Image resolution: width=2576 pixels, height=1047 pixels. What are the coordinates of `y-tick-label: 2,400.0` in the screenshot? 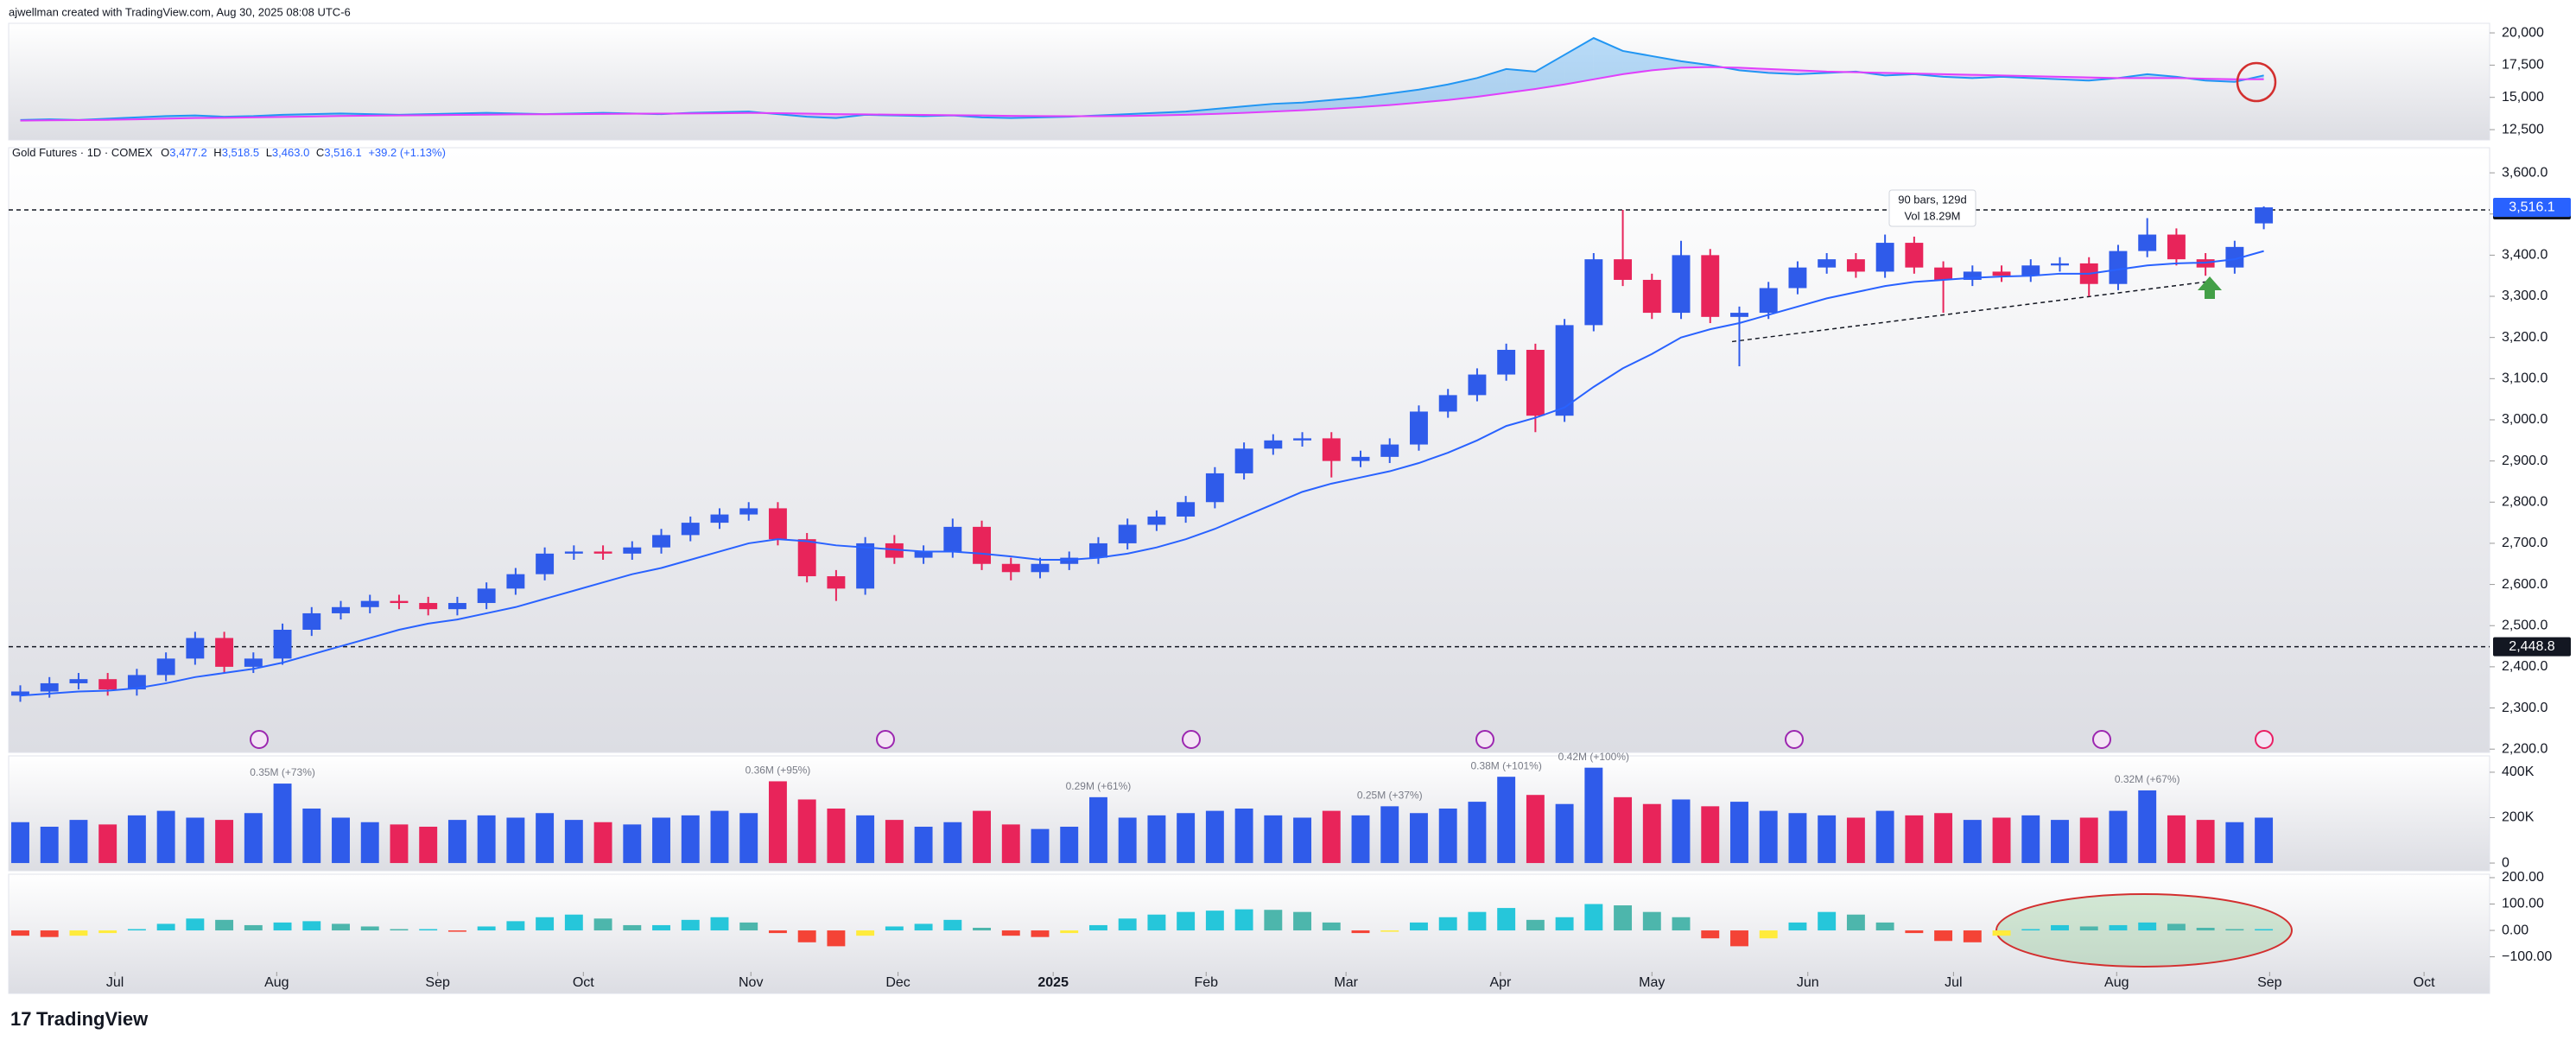 It's located at (2524, 666).